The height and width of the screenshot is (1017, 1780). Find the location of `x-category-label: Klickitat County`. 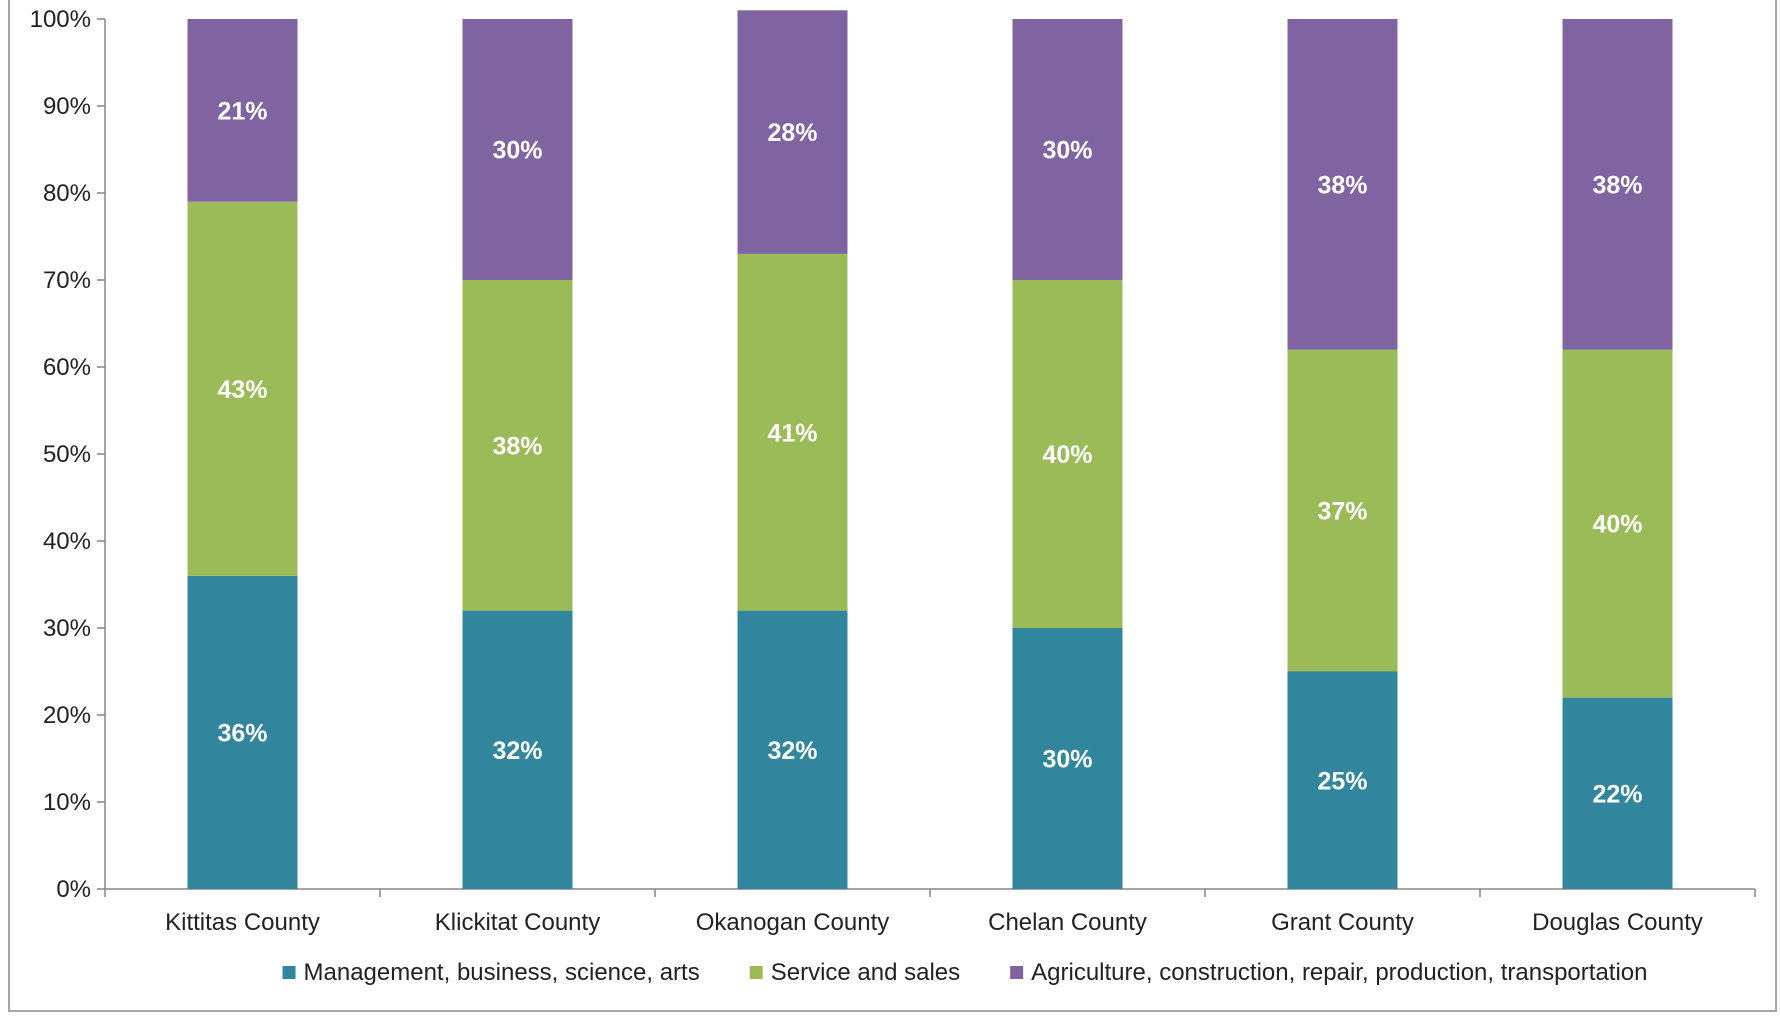

x-category-label: Klickitat County is located at coordinates (517, 922).